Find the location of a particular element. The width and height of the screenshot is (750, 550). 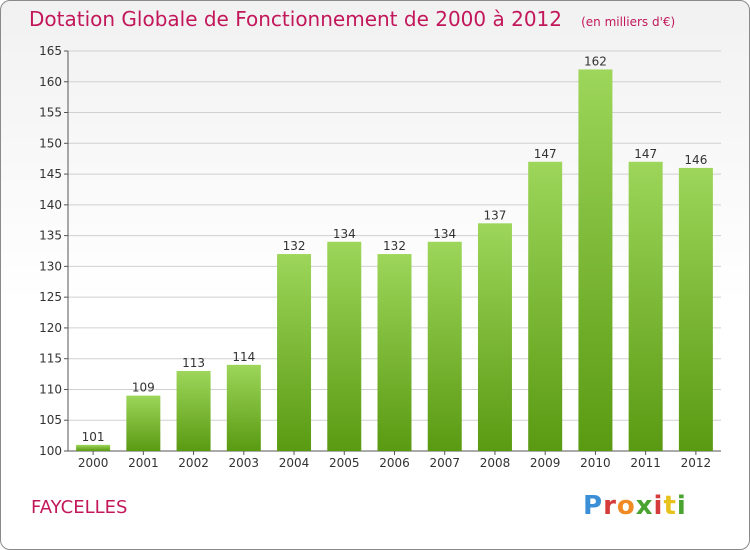

y-tick-label: 110 is located at coordinates (50, 389).